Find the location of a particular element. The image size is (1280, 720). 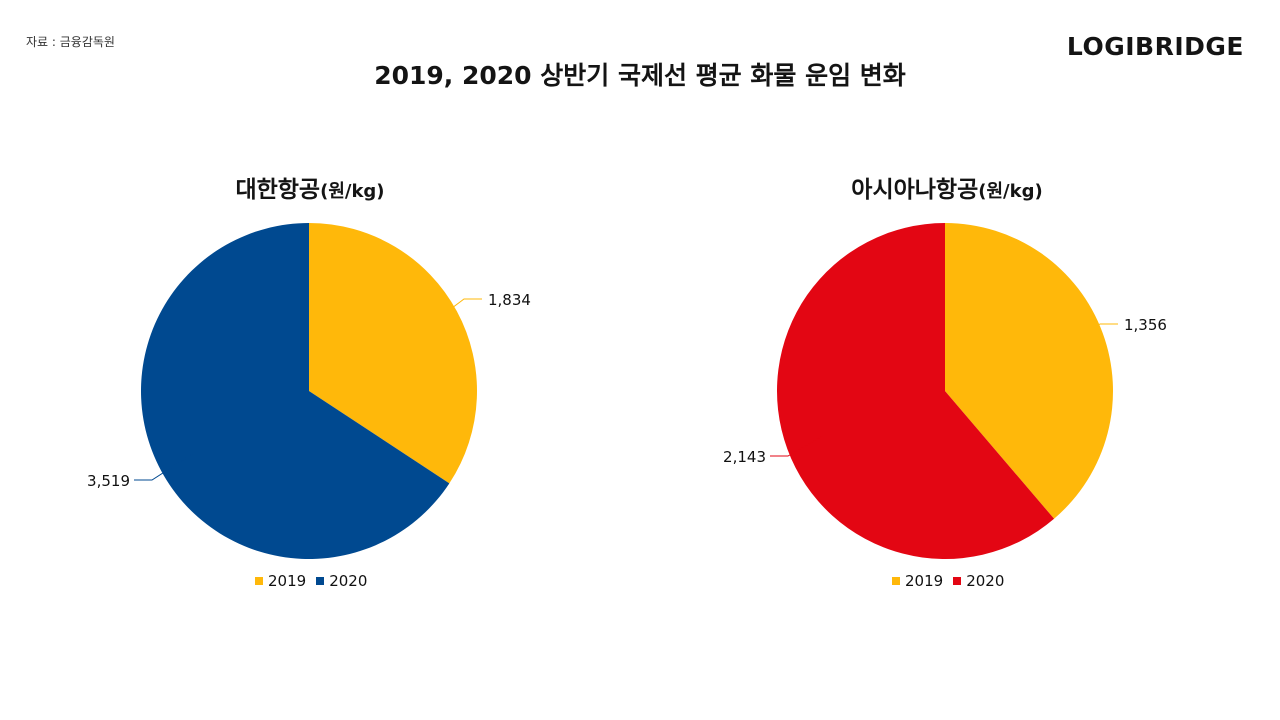

chart-title-text: 대한항공 is located at coordinates (278, 190).